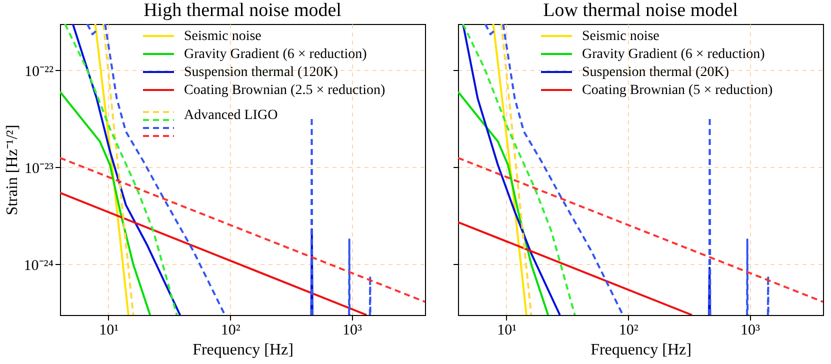 The width and height of the screenshot is (831, 364). I want to click on chart-title: Low thermal noise model, so click(640, 10).